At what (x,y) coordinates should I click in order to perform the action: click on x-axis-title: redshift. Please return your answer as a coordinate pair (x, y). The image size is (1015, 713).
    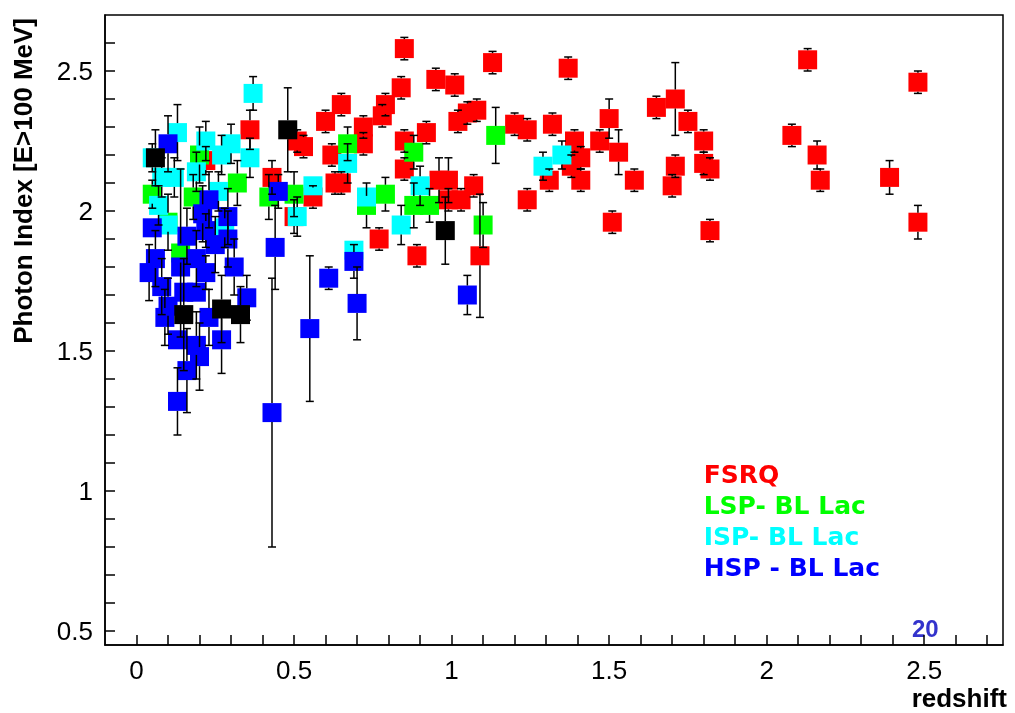
    Looking at the image, I should click on (959, 698).